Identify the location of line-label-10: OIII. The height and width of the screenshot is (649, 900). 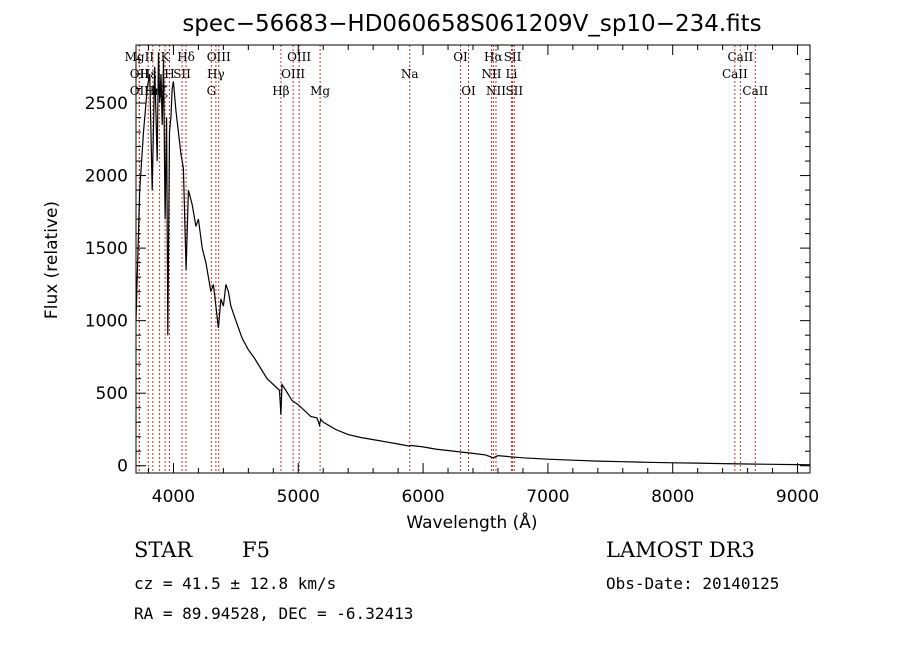
(219, 57).